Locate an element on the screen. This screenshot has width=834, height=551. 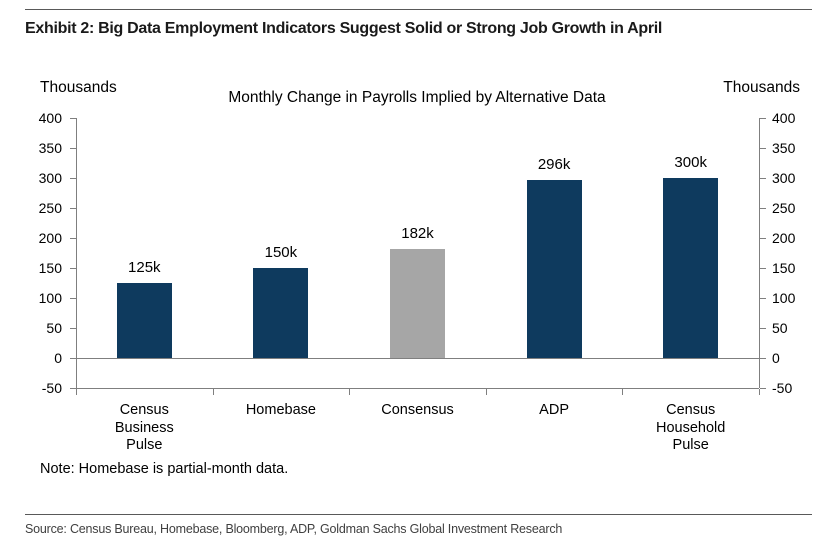
y-tick-label-right: 100 is located at coordinates (784, 298).